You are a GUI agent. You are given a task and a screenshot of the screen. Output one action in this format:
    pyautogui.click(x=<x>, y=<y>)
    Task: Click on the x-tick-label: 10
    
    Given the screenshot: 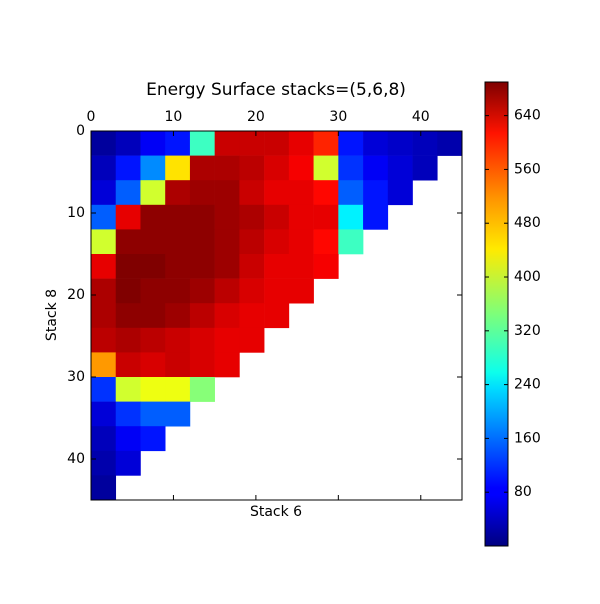 What is the action you would take?
    pyautogui.click(x=174, y=117)
    